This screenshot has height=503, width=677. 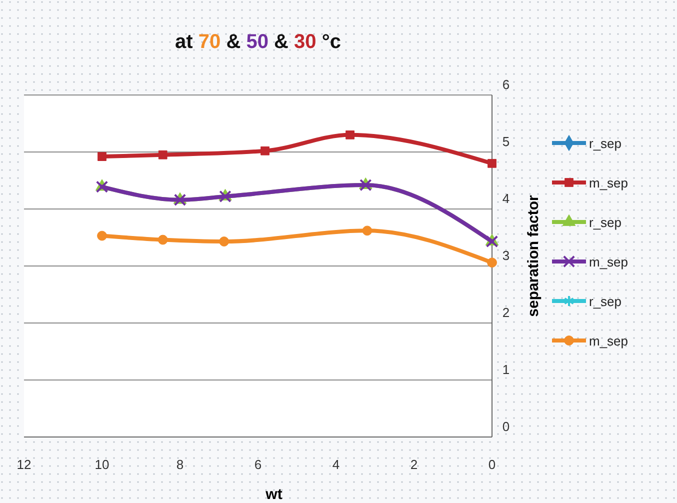 What do you see at coordinates (102, 464) in the screenshot?
I see `x-tick-label: 10` at bounding box center [102, 464].